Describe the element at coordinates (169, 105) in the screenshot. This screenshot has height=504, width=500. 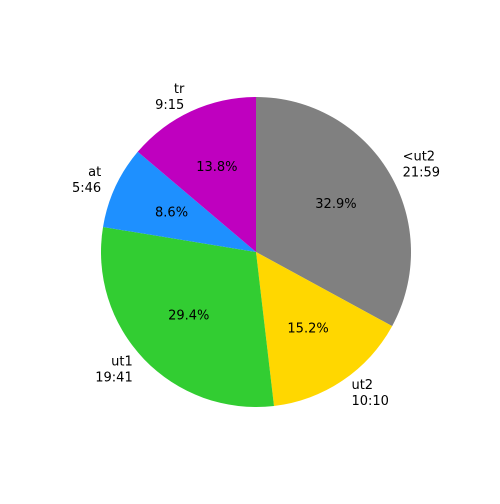
I see `time-label: 9:15` at that location.